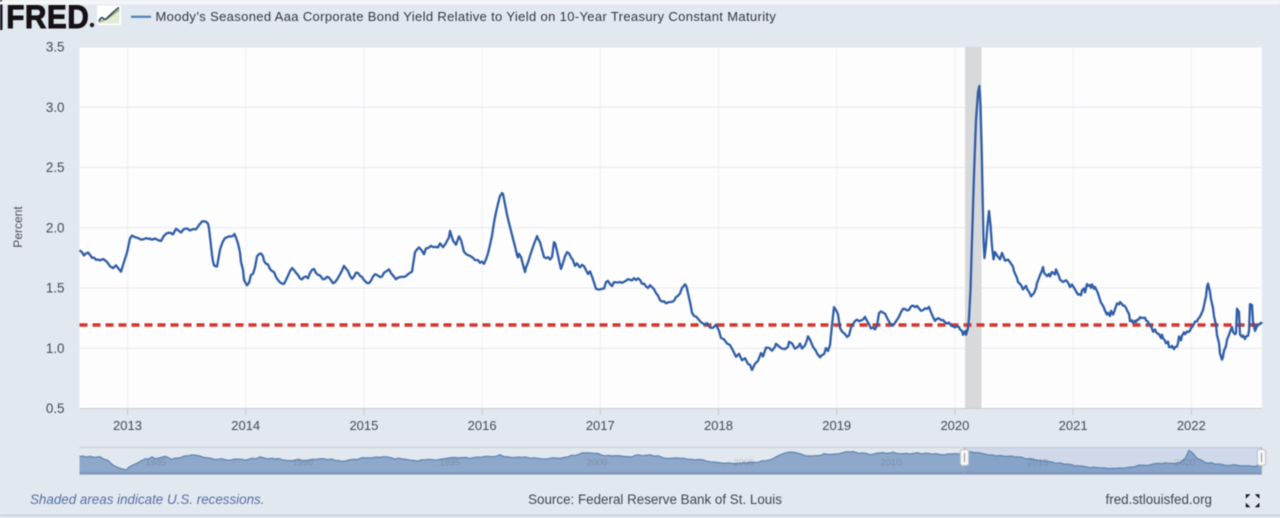 Image resolution: width=1280 pixels, height=518 pixels. Describe the element at coordinates (127, 425) in the screenshot. I see `svg-text: 2013` at that location.